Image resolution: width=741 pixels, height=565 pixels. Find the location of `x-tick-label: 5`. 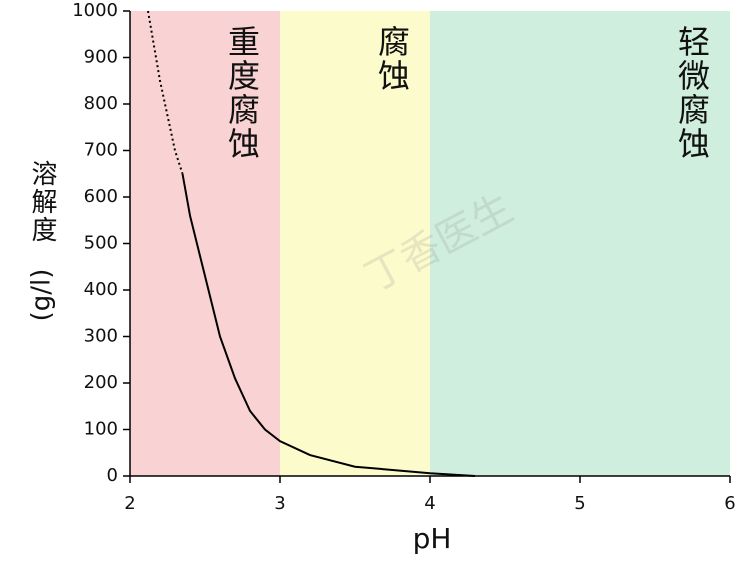

x-tick-label: 5 is located at coordinates (579, 503).